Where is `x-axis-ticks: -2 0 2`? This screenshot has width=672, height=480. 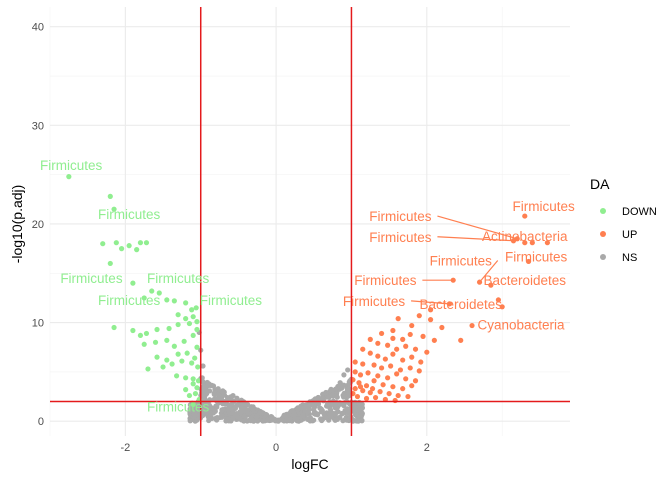 x-axis-ticks: -2 0 2 is located at coordinates (274, 448).